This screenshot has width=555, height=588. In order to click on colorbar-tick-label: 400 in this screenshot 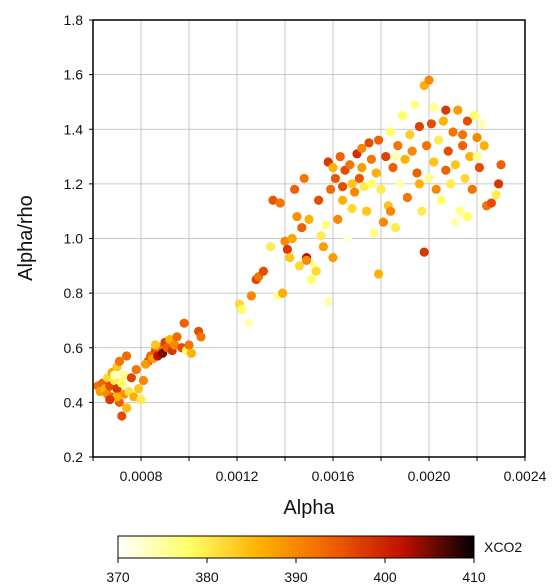, I will do `click(385, 577)`.